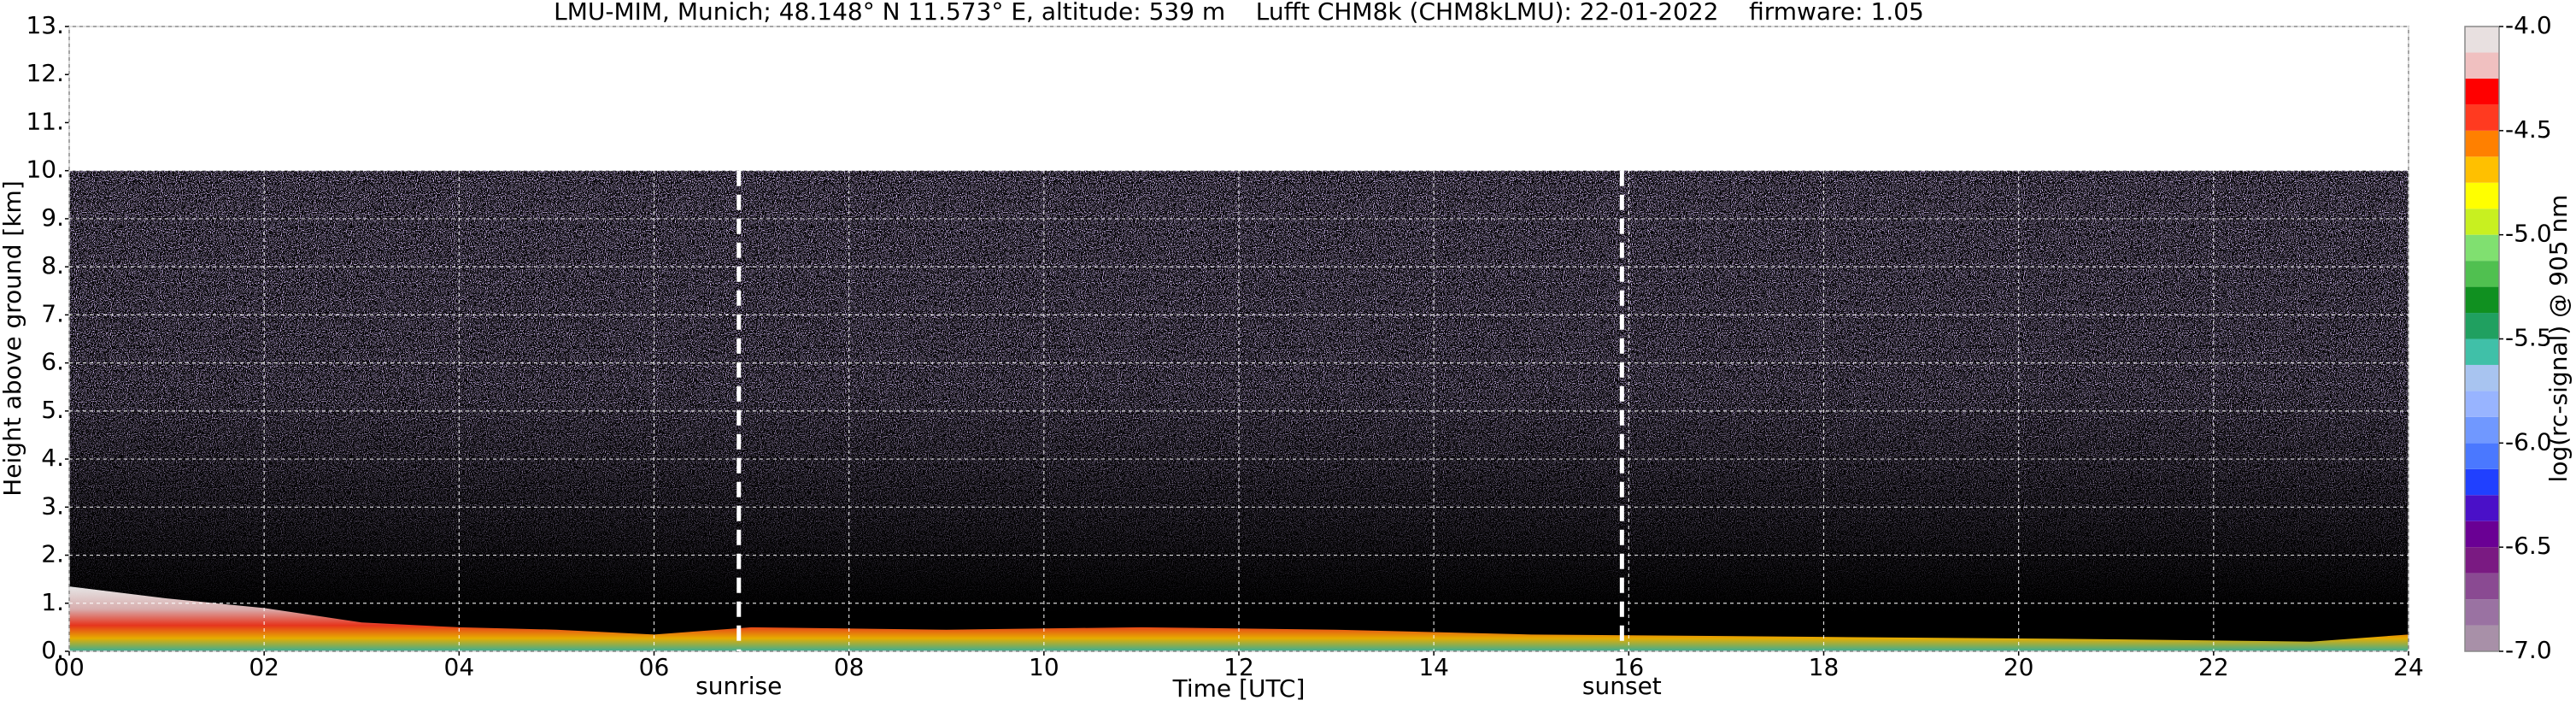 The width and height of the screenshot is (2576, 706). Describe the element at coordinates (1433, 667) in the screenshot. I see `x-tick-label: 14` at that location.